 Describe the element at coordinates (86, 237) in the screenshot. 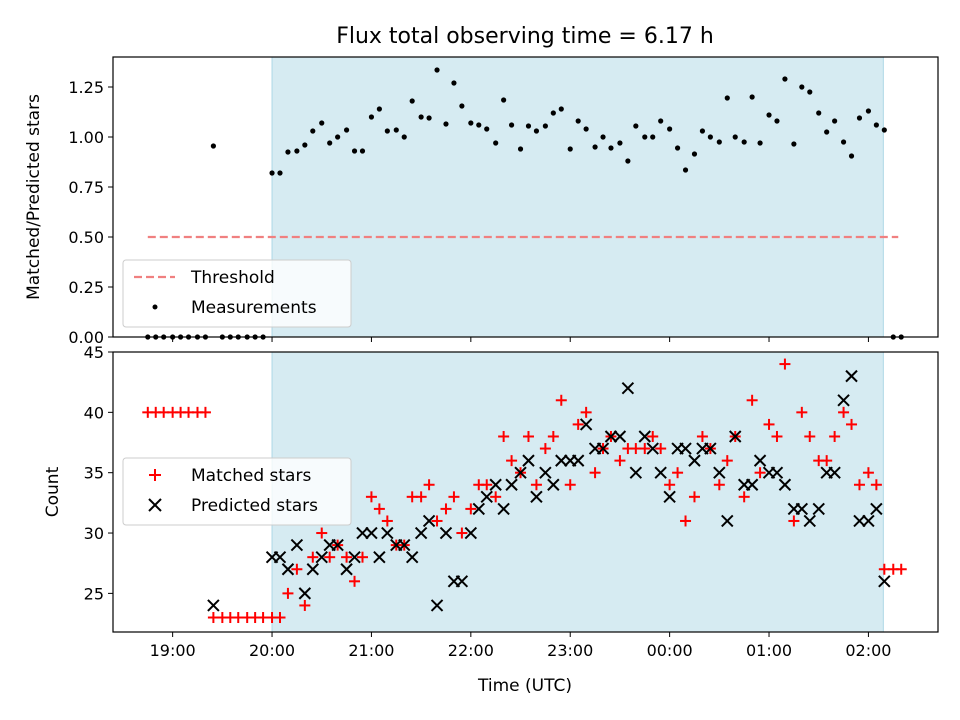

I see `top-ytick-label: 0.50` at that location.